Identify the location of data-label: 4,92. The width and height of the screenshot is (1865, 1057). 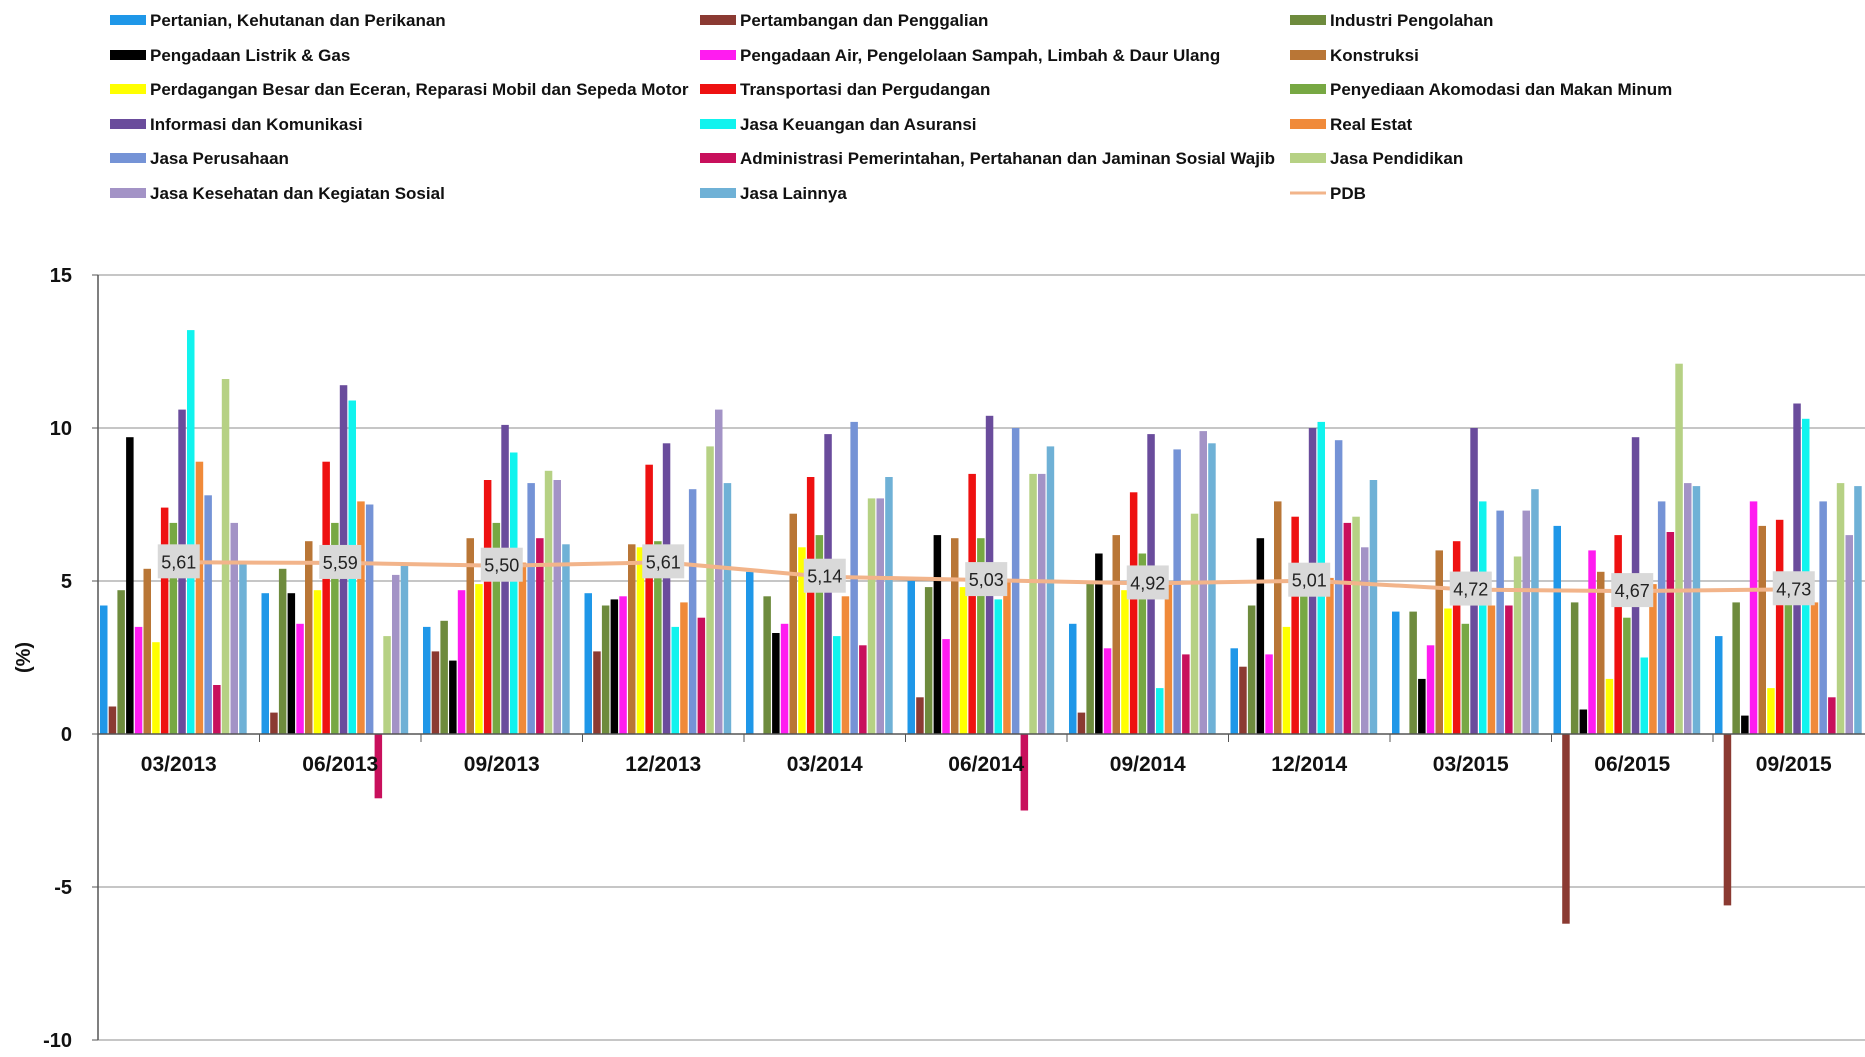
(1147, 583).